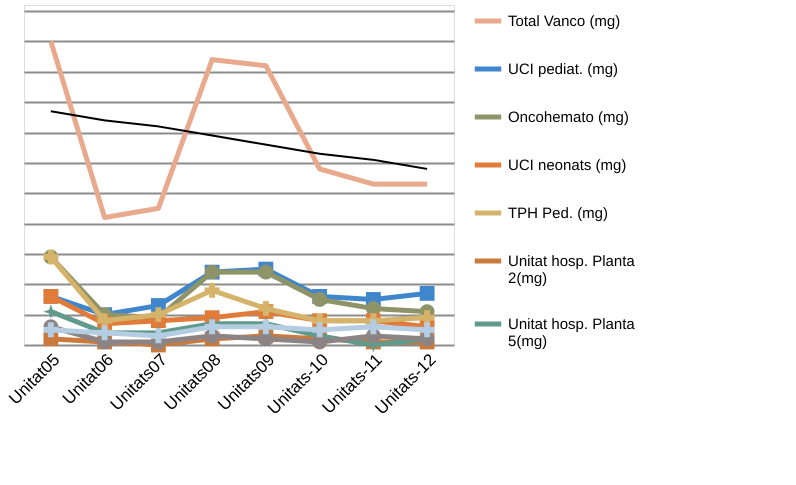 Image resolution: width=796 pixels, height=485 pixels. Describe the element at coordinates (572, 333) in the screenshot. I see `legend-label: Unitat hosp. Planta 5(mg)` at that location.